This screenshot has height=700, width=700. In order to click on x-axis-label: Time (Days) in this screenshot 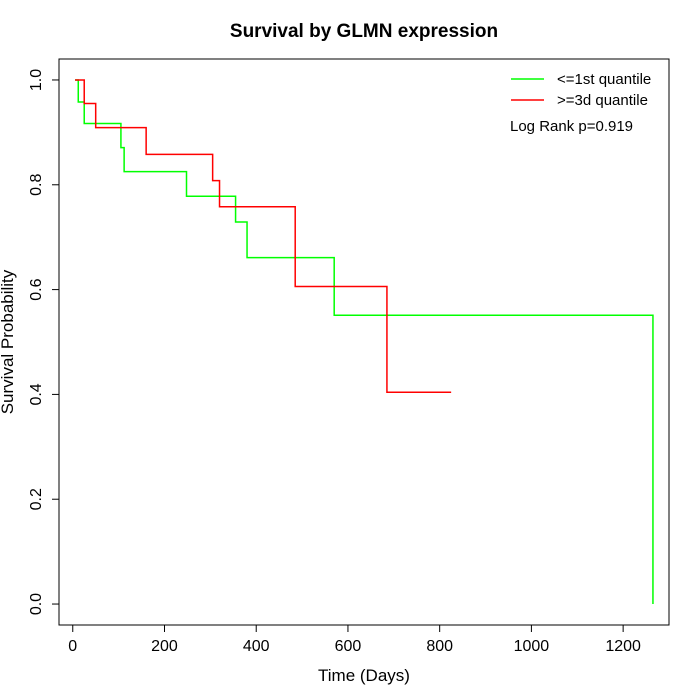, I will do `click(364, 675)`.